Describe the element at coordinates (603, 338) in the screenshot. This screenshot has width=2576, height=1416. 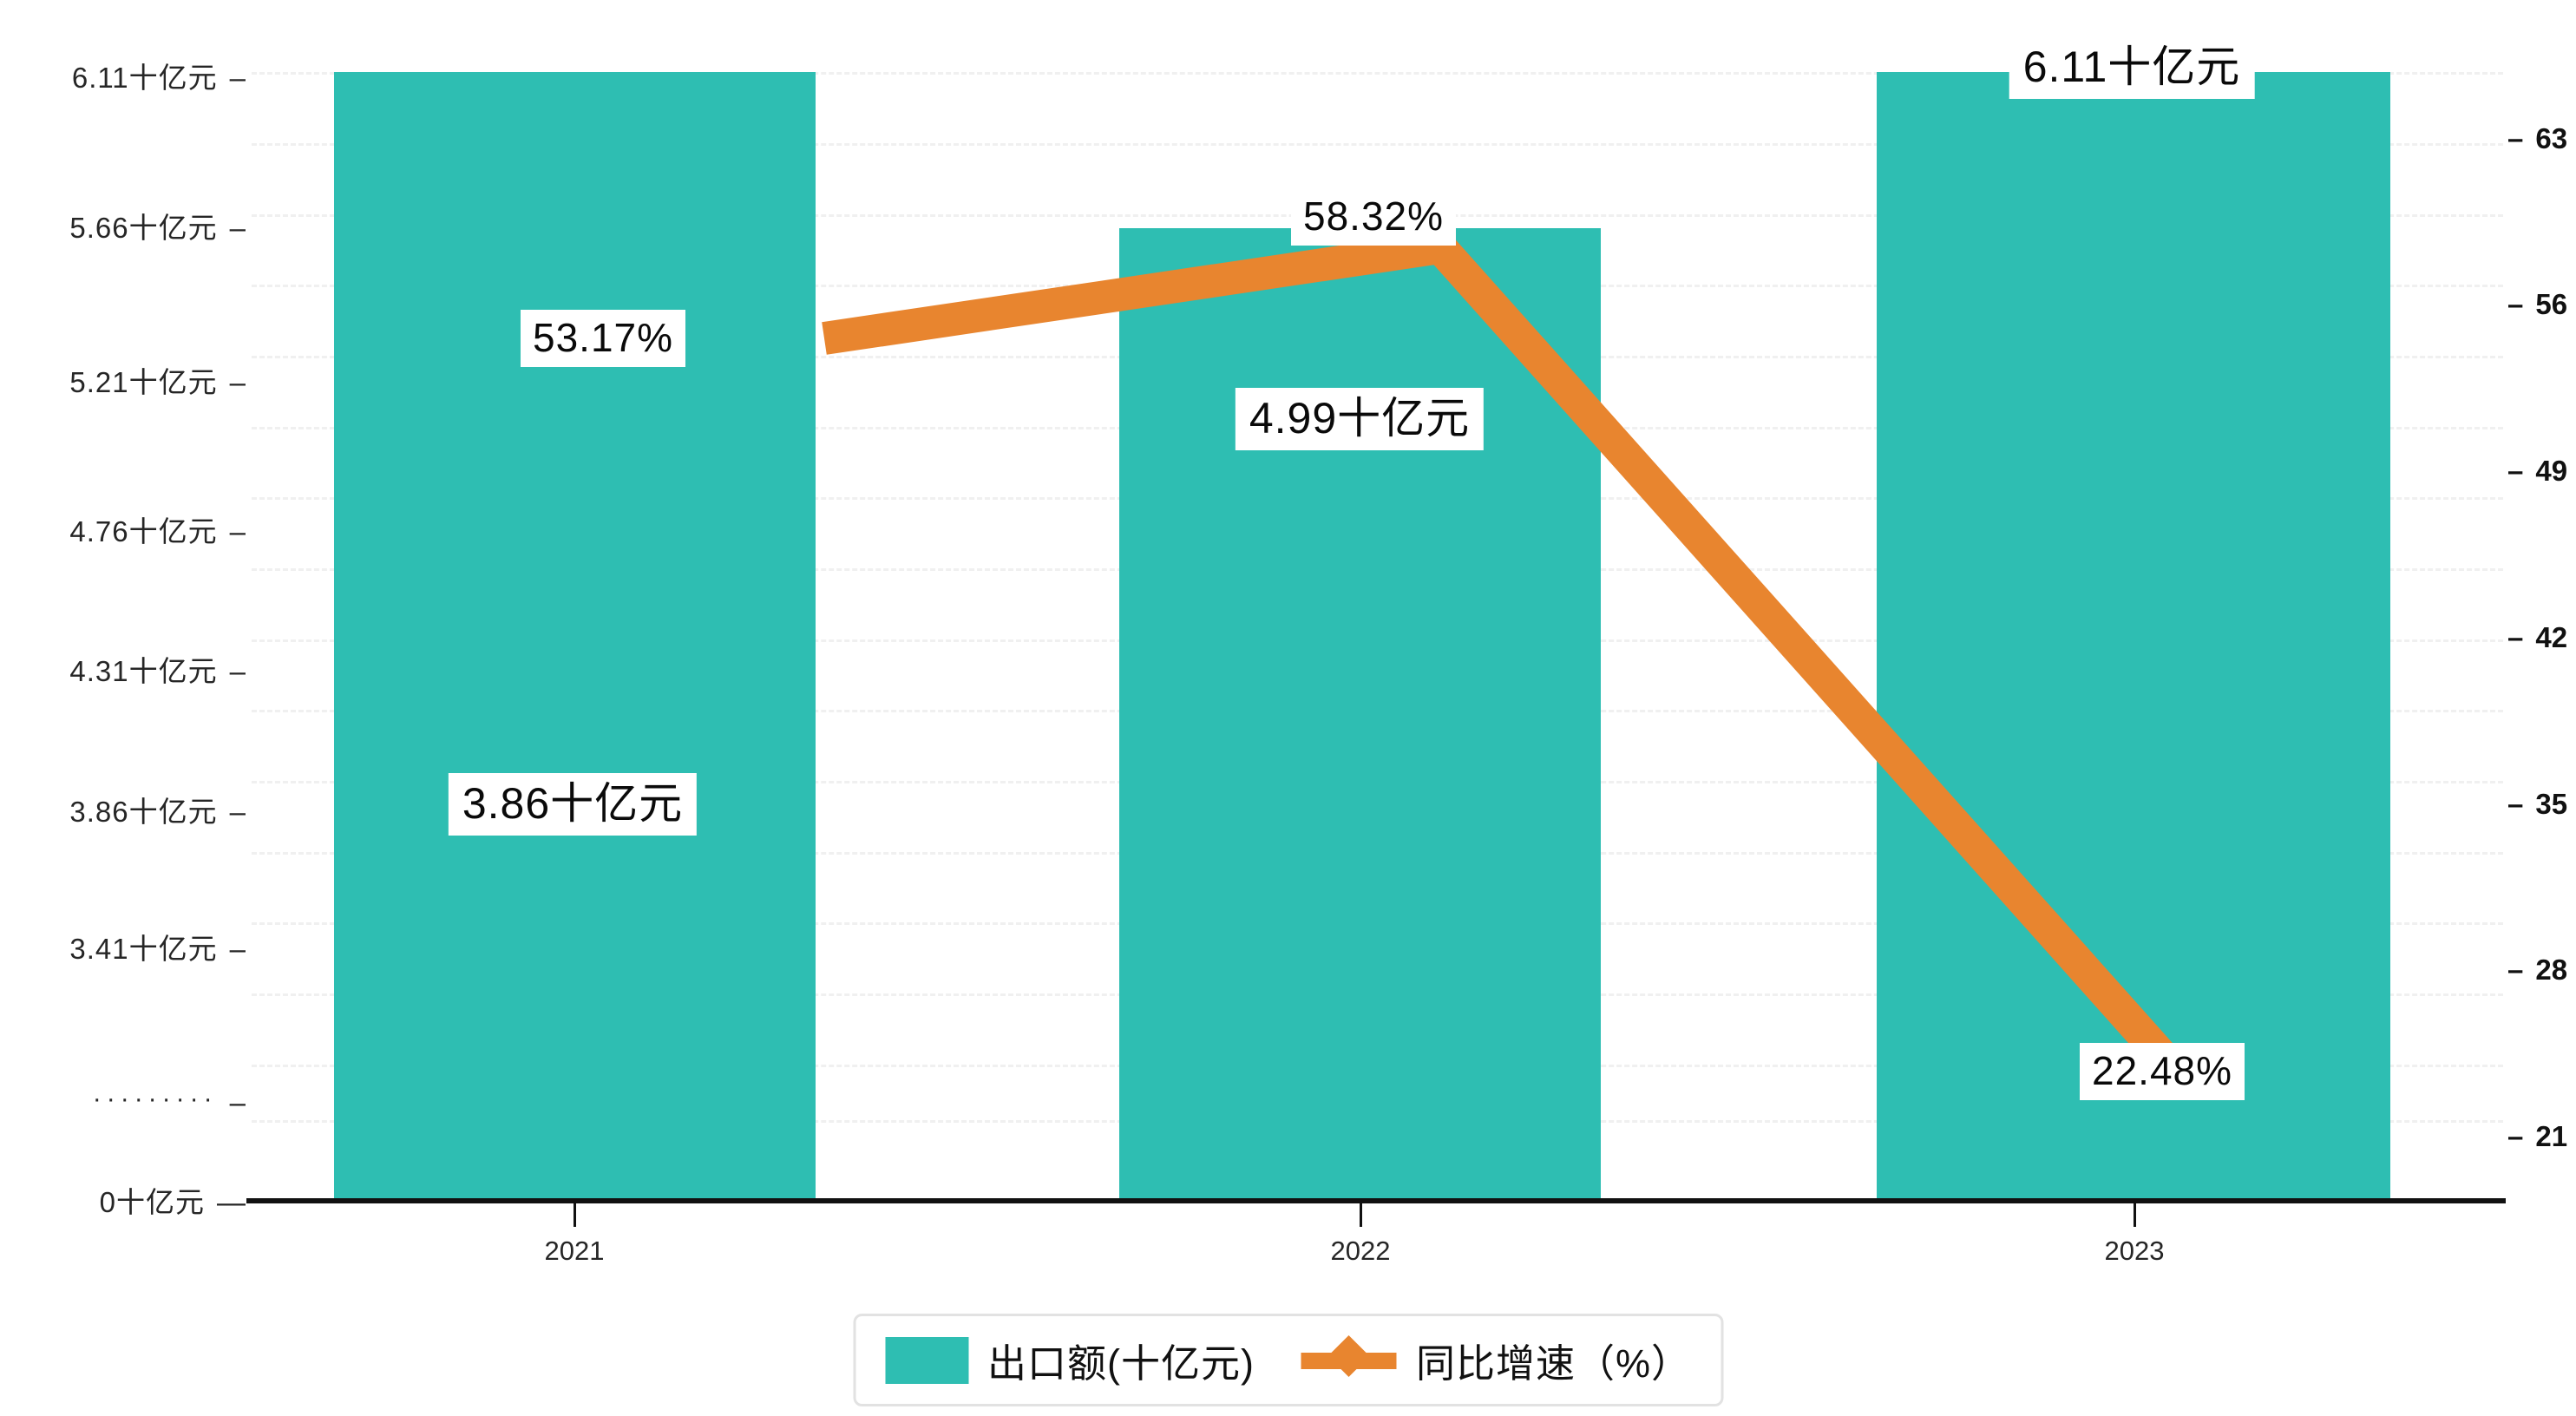
I see `growth-rate-label-2021: 53.17%` at that location.